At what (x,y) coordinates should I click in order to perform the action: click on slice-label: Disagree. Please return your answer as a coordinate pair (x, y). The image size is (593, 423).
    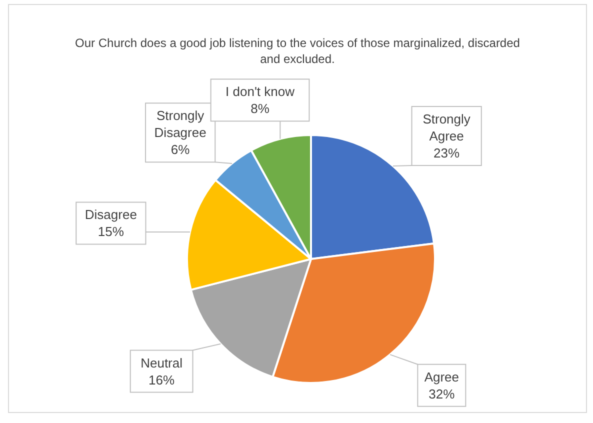
    Looking at the image, I should click on (110, 214).